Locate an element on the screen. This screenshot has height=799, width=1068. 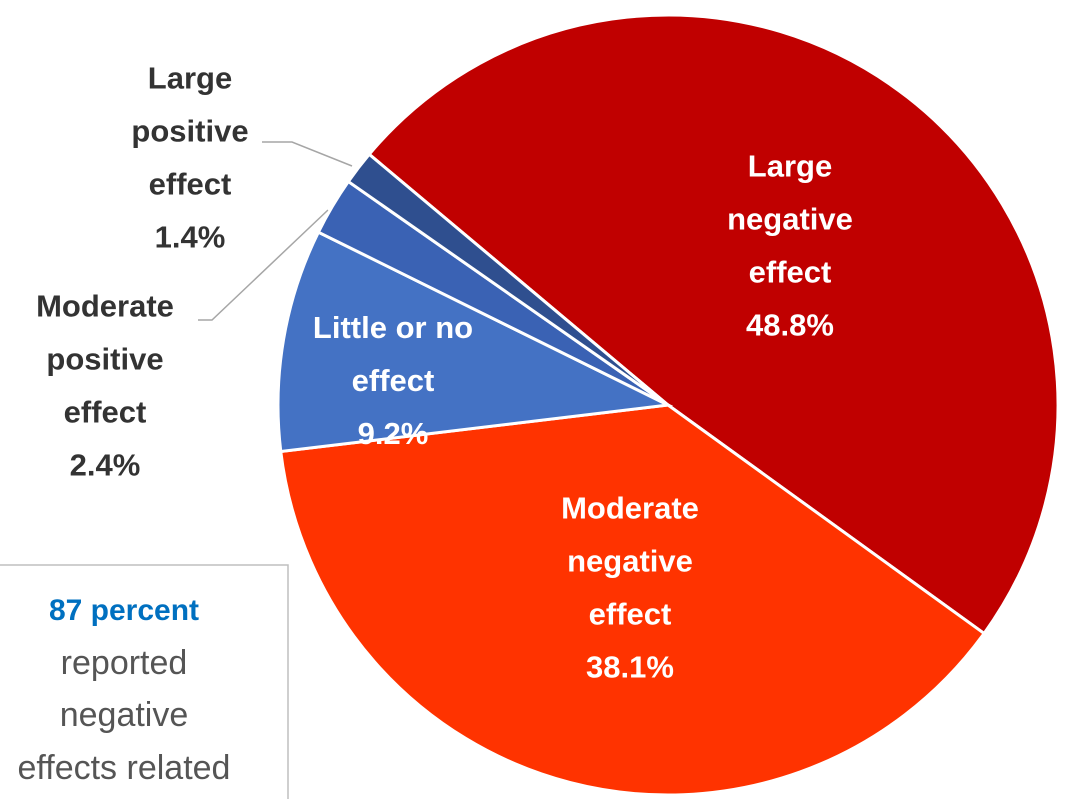
slice-value-label: 2.4% is located at coordinates (105, 465).